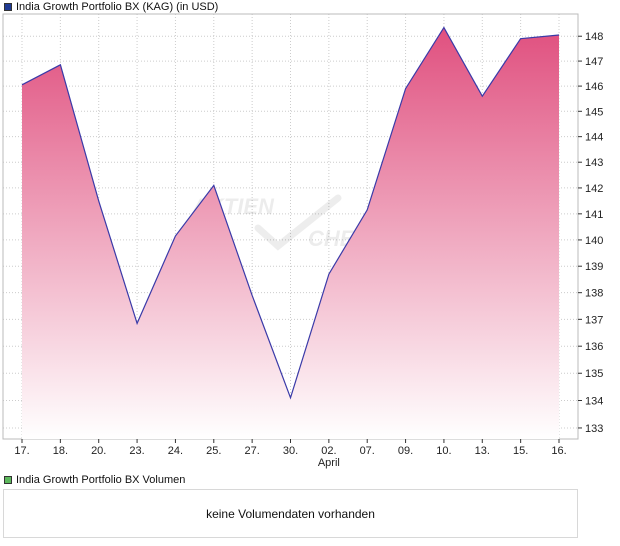 The image size is (620, 546). What do you see at coordinates (520, 451) in the screenshot?
I see `x-tick-label: 15.` at bounding box center [520, 451].